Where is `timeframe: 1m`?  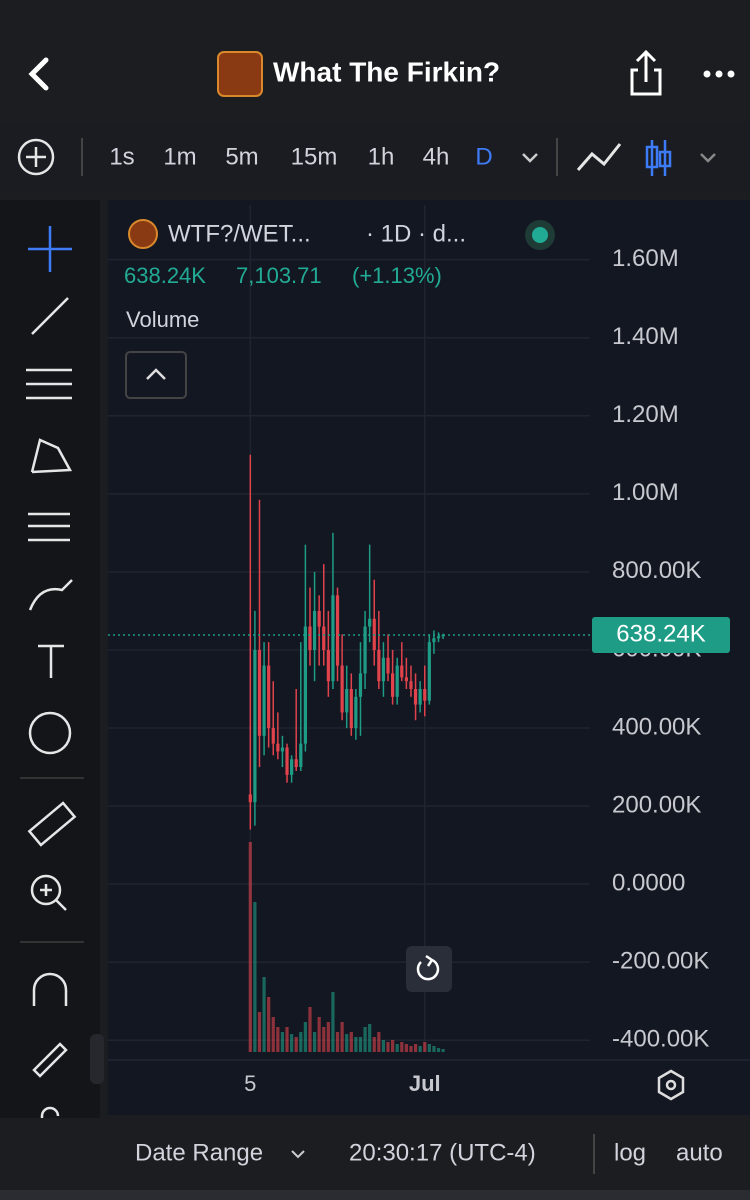 timeframe: 1m is located at coordinates (179, 156).